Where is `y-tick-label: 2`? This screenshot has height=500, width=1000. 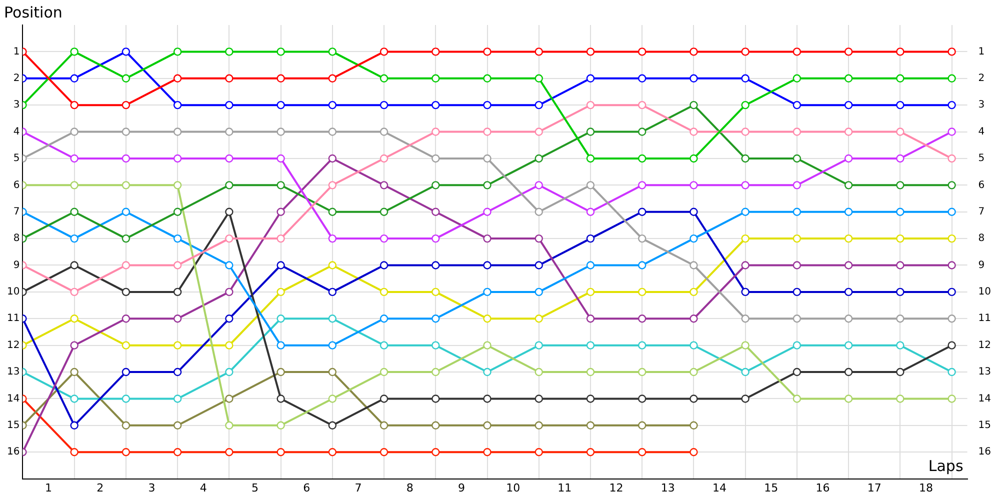 y-tick-label: 2 is located at coordinates (16, 78).